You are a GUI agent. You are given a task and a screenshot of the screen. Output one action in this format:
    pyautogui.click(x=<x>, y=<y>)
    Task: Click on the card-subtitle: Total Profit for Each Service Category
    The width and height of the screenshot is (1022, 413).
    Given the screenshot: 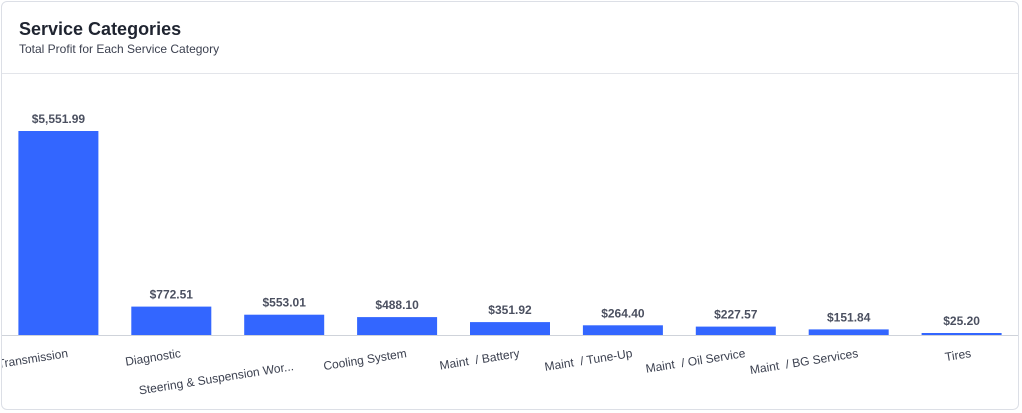 What is the action you would take?
    pyautogui.click(x=119, y=49)
    